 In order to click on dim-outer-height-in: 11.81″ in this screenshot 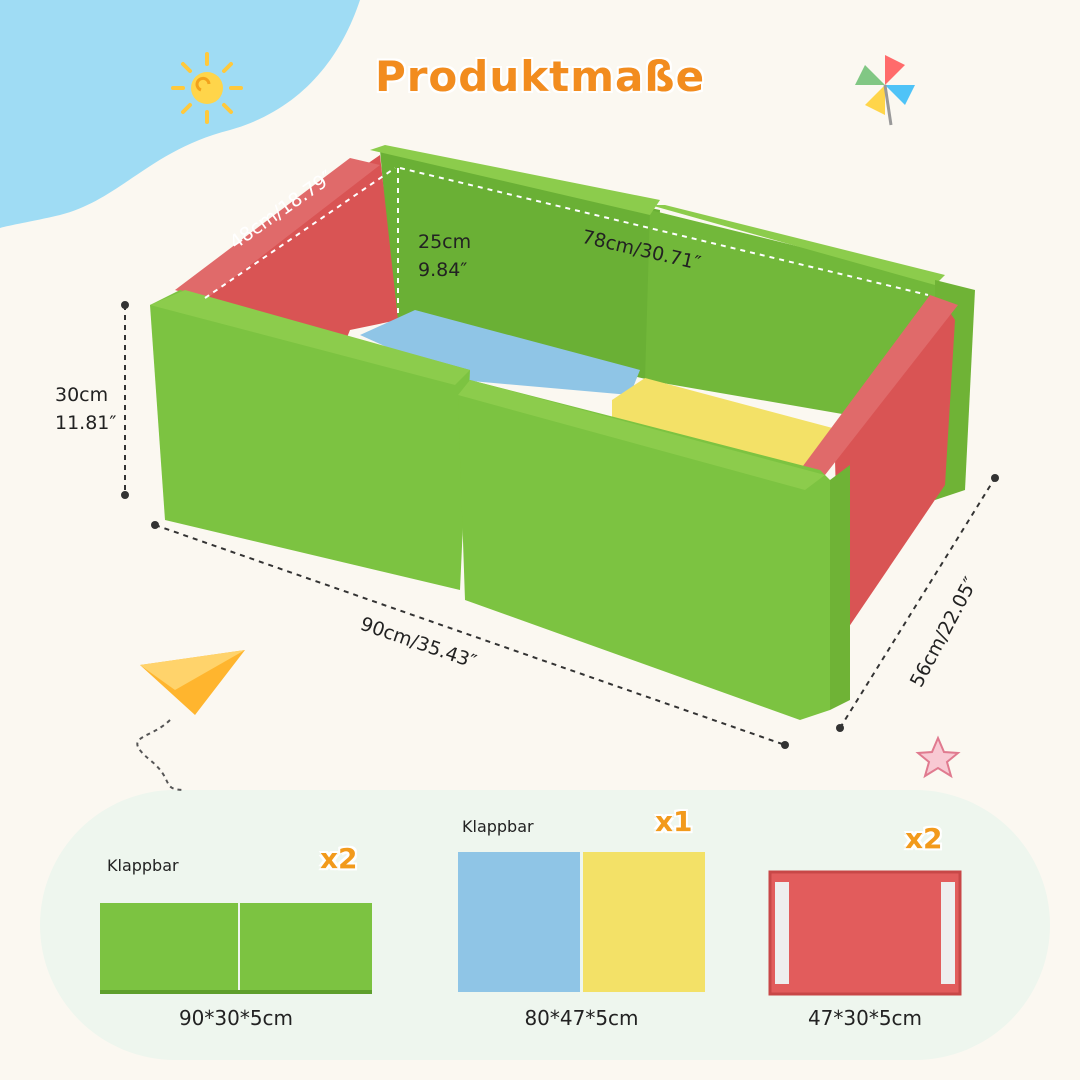, I will do `click(86, 423)`.